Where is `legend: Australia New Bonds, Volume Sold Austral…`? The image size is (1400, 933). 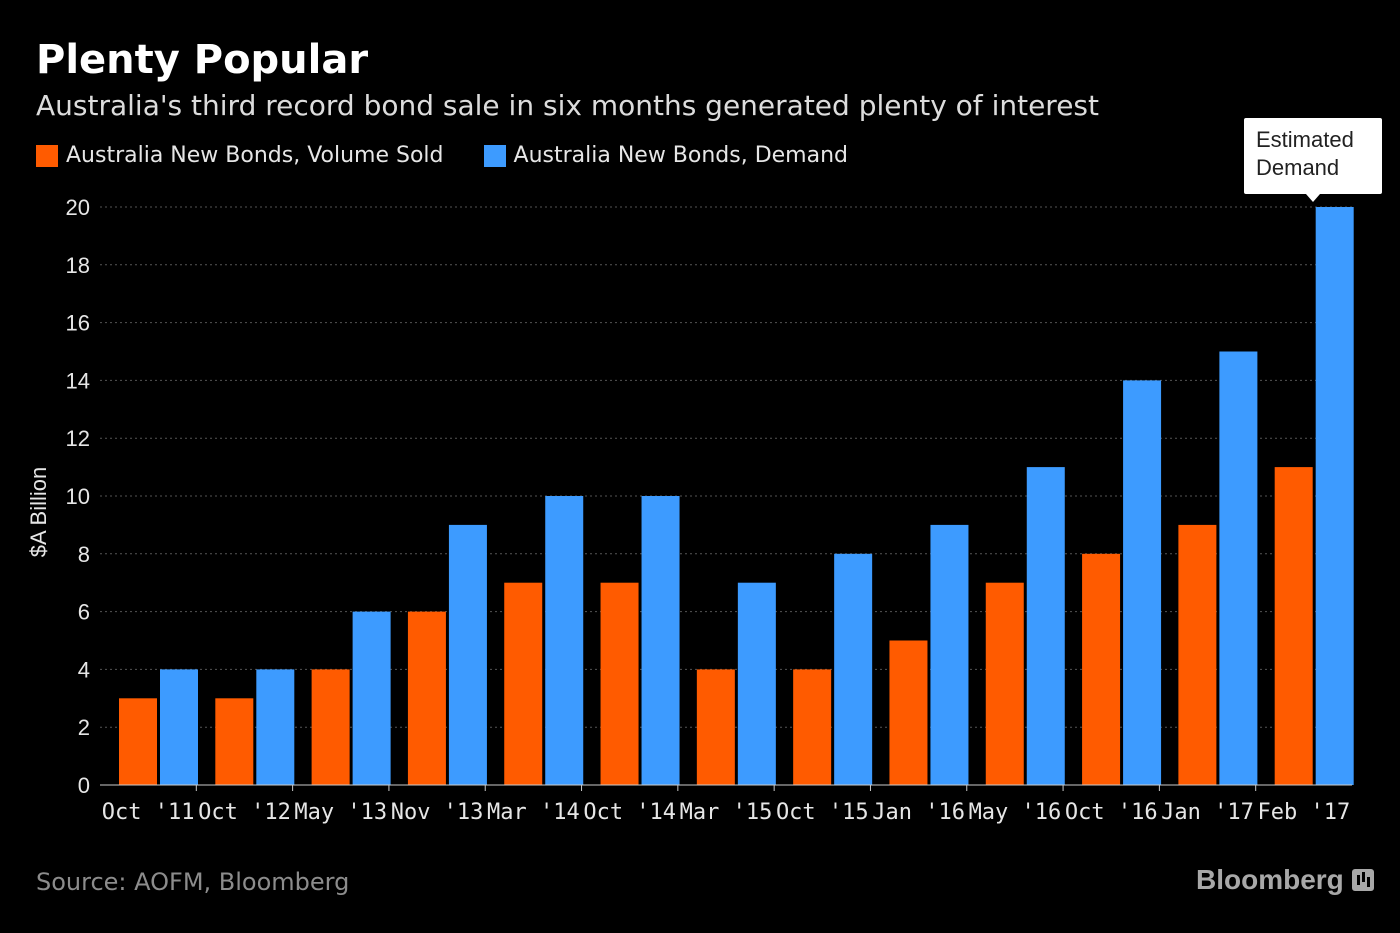
legend: Australia New Bonds, Volume Sold Austral… is located at coordinates (462, 155).